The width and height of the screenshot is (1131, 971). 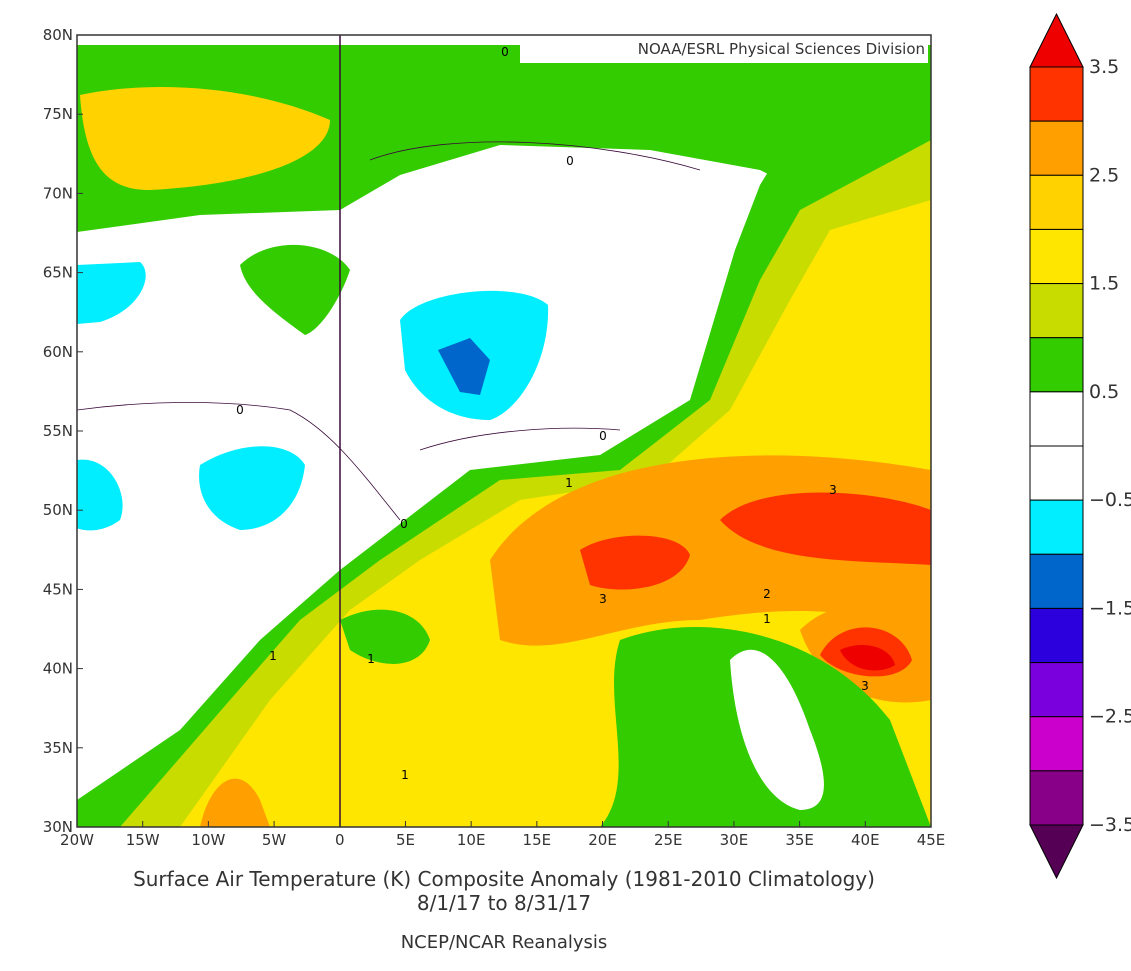 I want to click on colorbar-label: 1.5, so click(x=1104, y=284).